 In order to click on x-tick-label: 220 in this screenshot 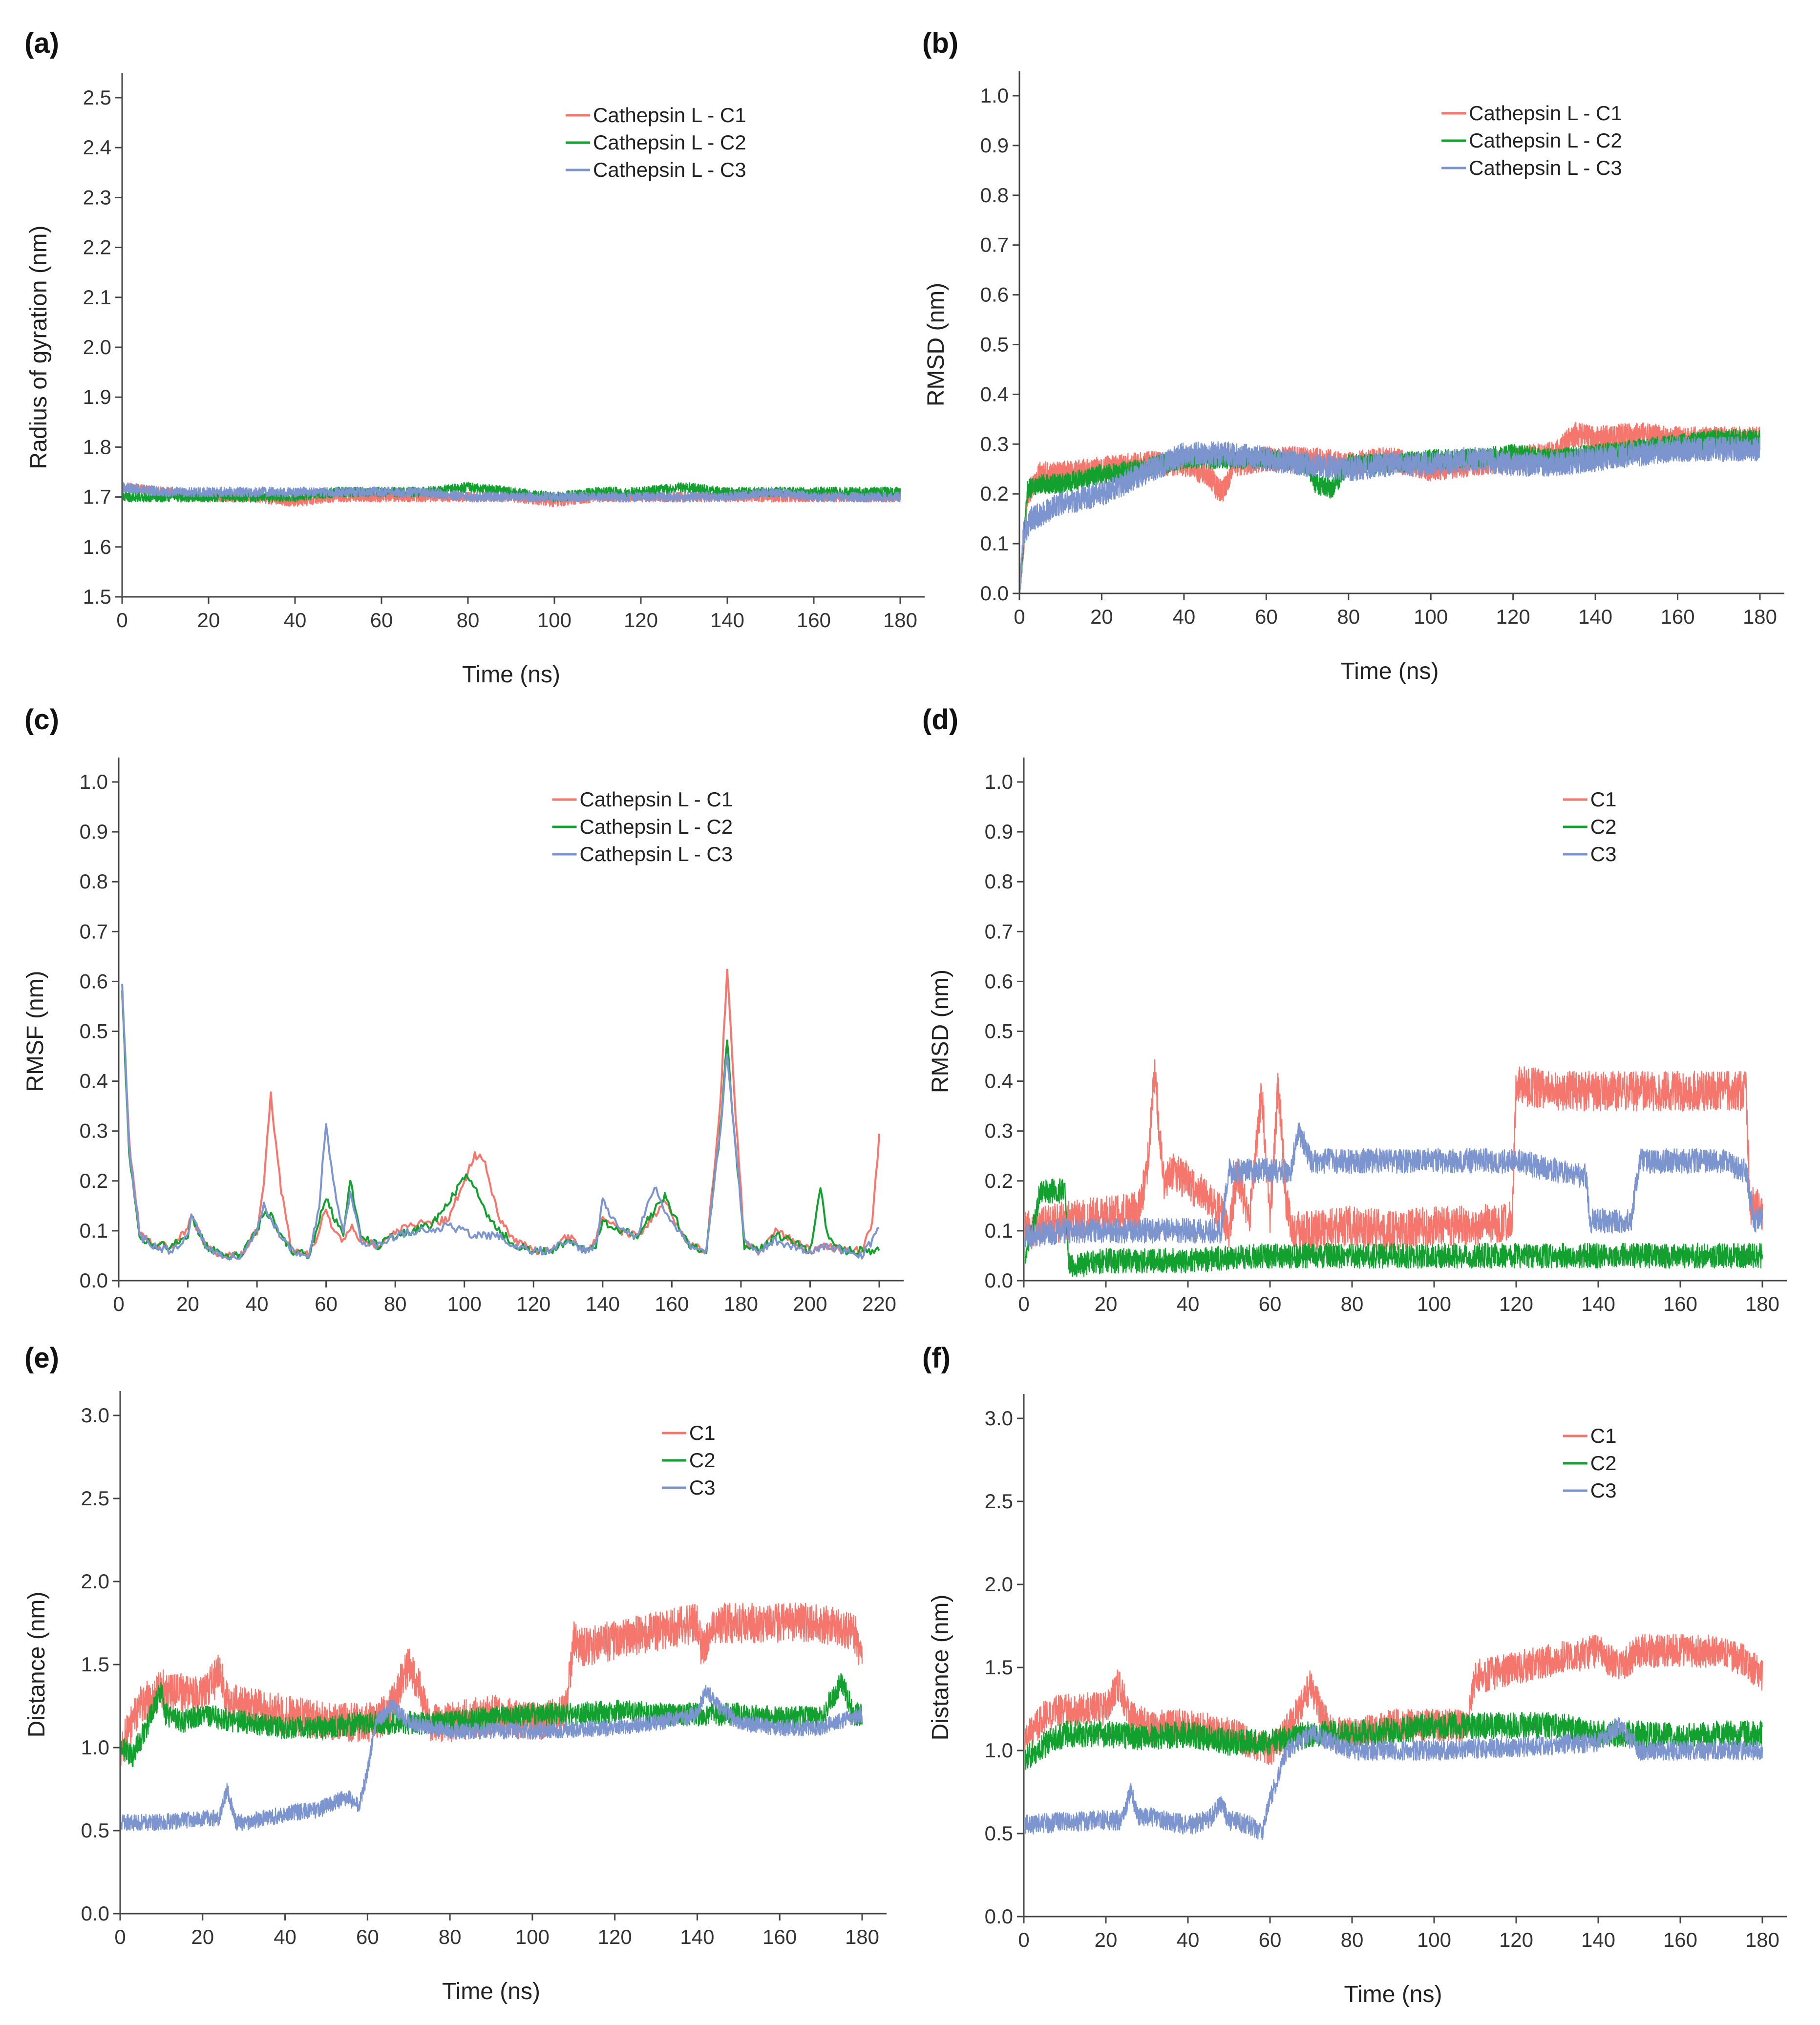, I will do `click(879, 1303)`.